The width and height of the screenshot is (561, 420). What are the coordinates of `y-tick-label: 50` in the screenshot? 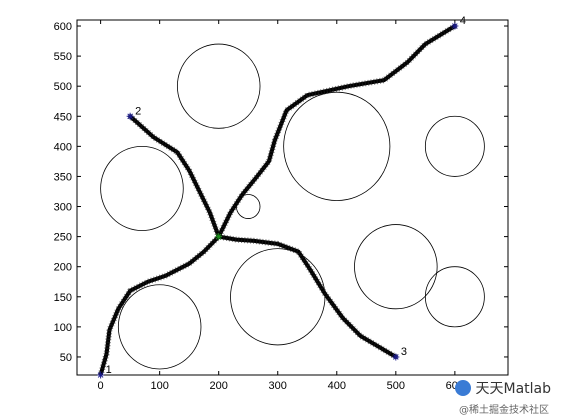 It's located at (66, 358).